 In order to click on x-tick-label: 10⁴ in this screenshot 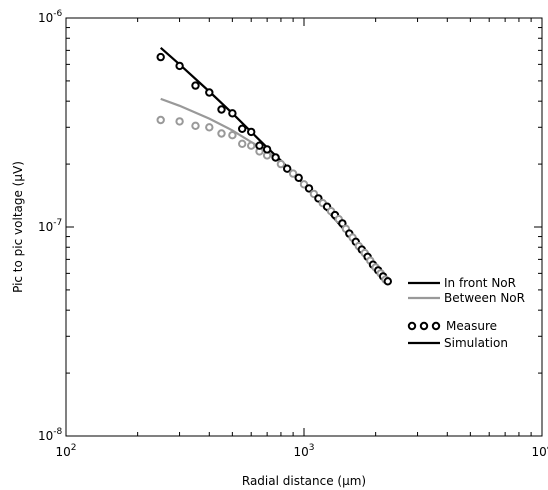, I will do `click(539, 451)`.